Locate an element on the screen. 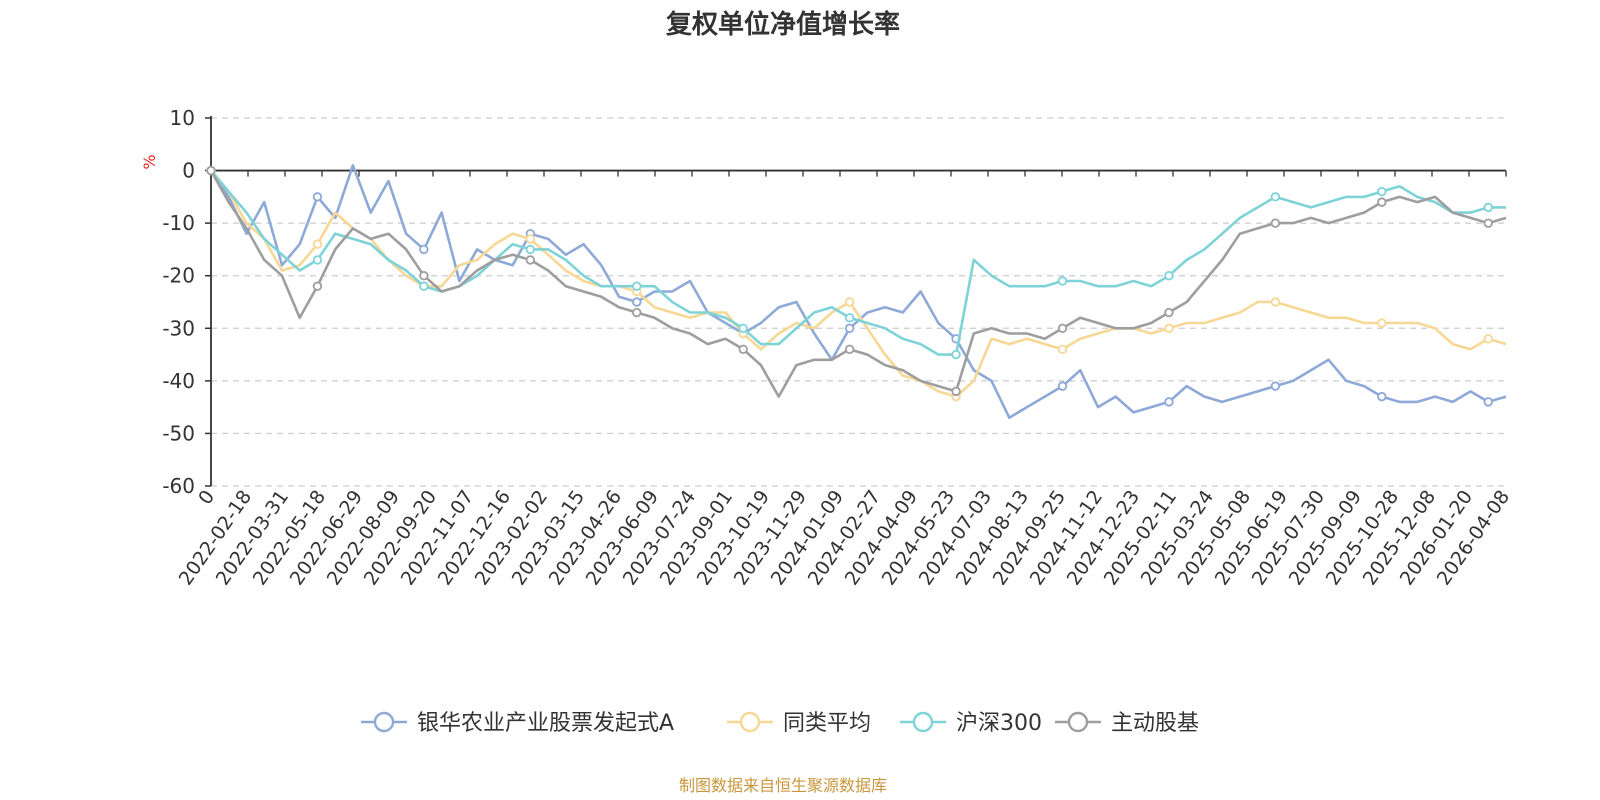 This screenshot has width=1600, height=800. legend-label-3: 主动股基 is located at coordinates (1155, 723).